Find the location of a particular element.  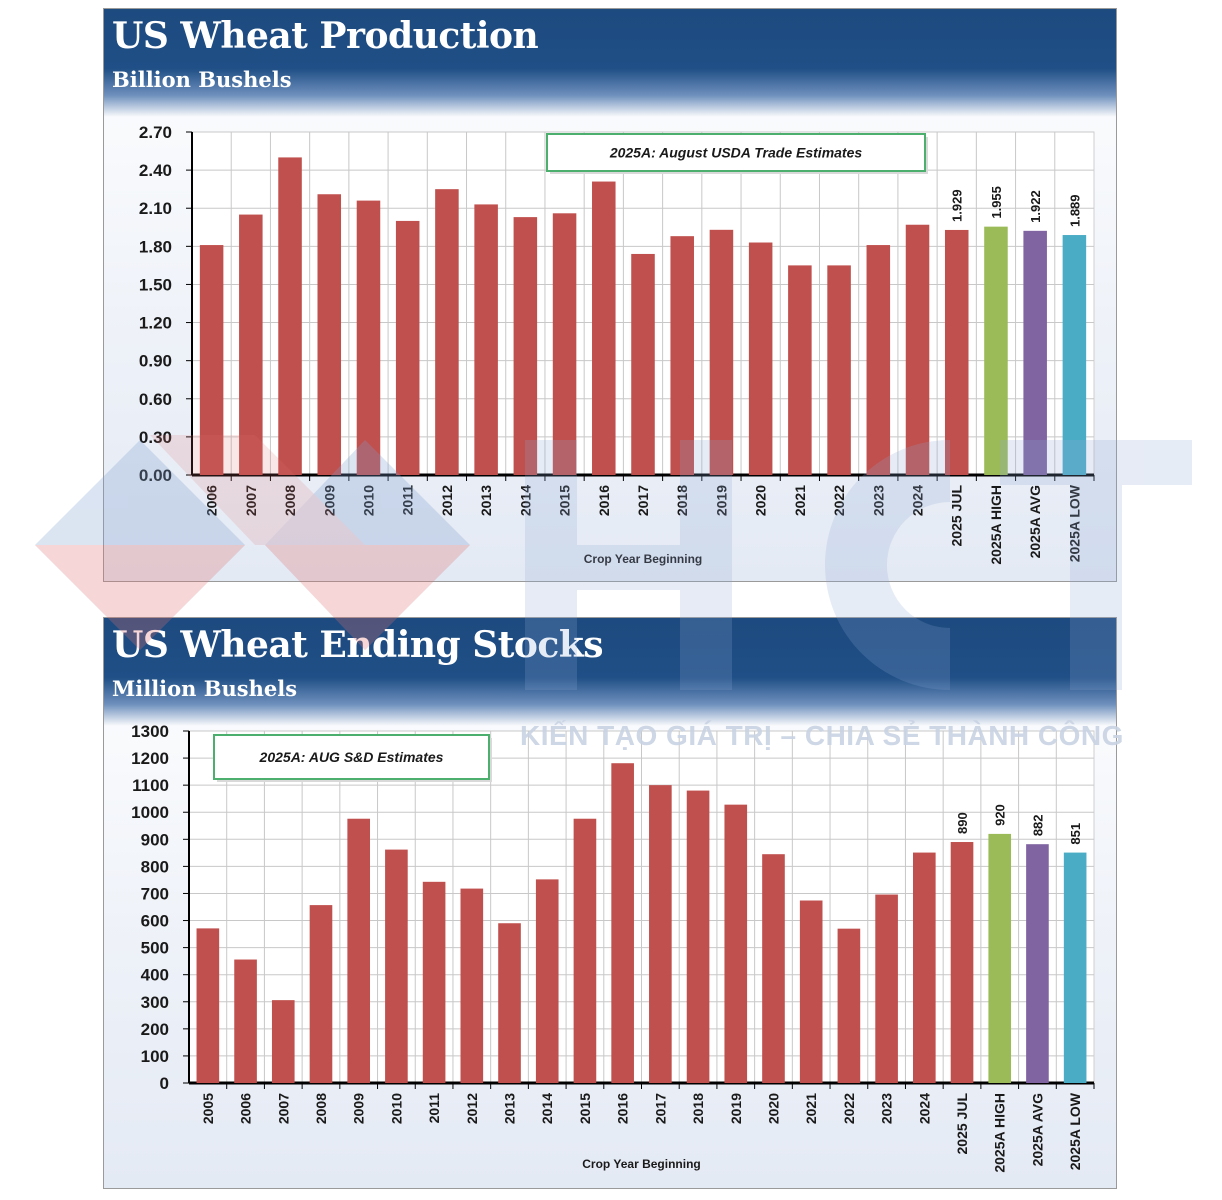

production-chart-title: US Wheat Production is located at coordinates (325, 36).